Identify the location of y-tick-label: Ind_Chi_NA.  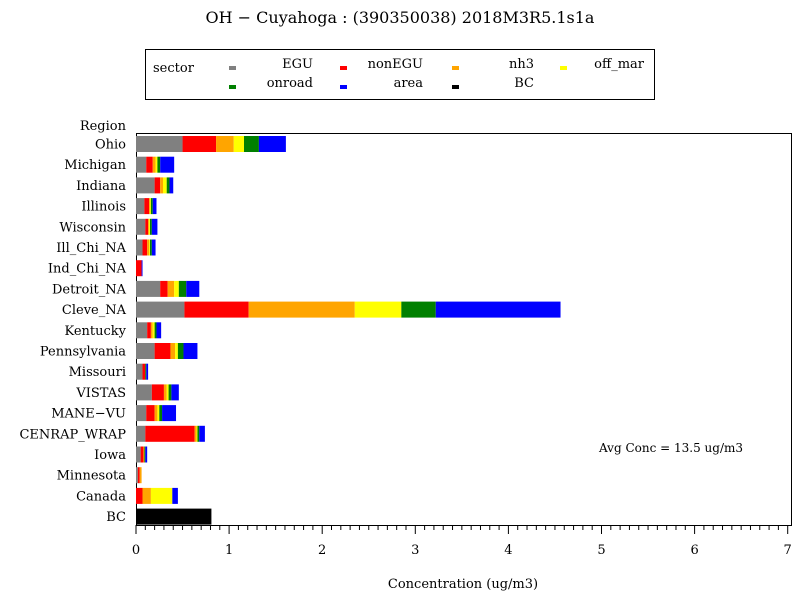
(87, 269).